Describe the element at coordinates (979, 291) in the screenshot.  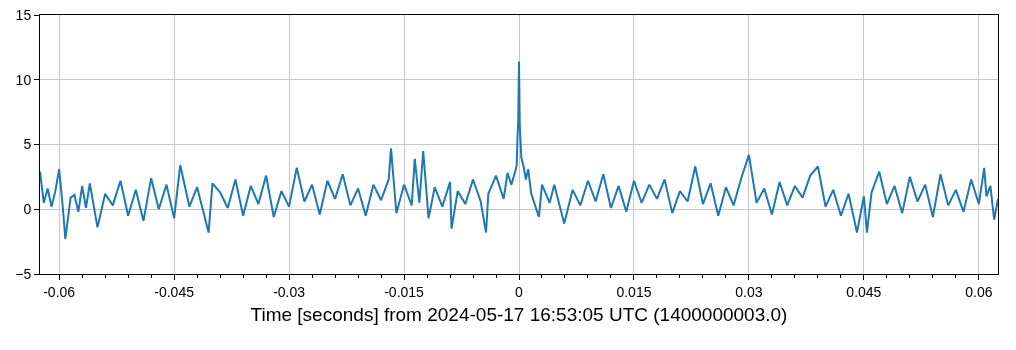
I see `x-tick-label: 0.06` at that location.